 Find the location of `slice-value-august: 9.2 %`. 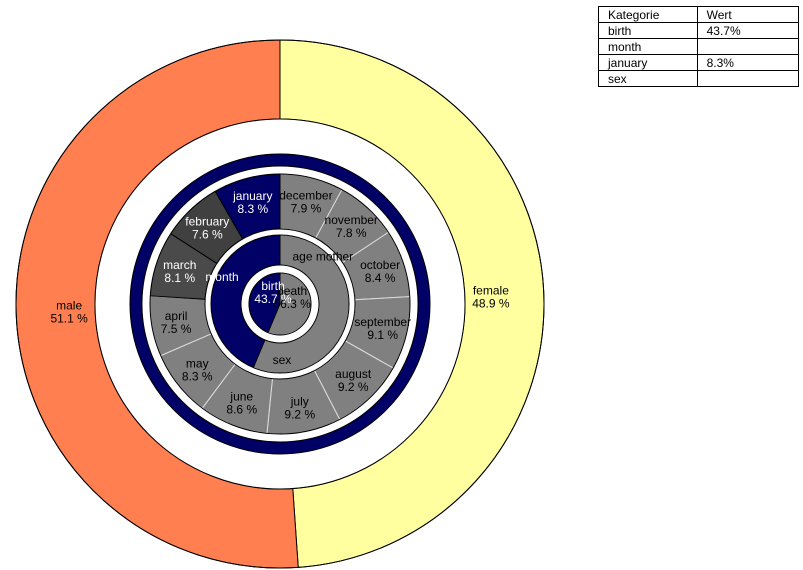

slice-value-august: 9.2 % is located at coordinates (353, 387).